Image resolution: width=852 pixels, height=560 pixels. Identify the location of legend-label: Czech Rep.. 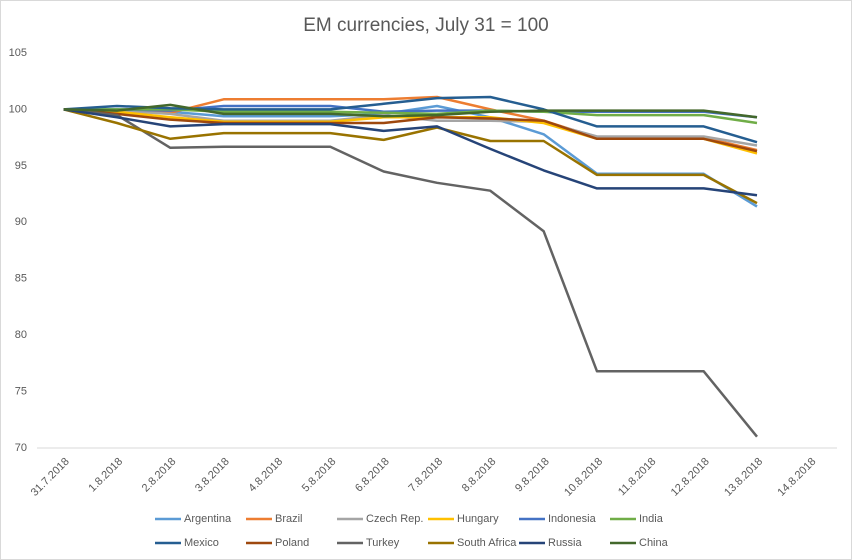
(394, 519).